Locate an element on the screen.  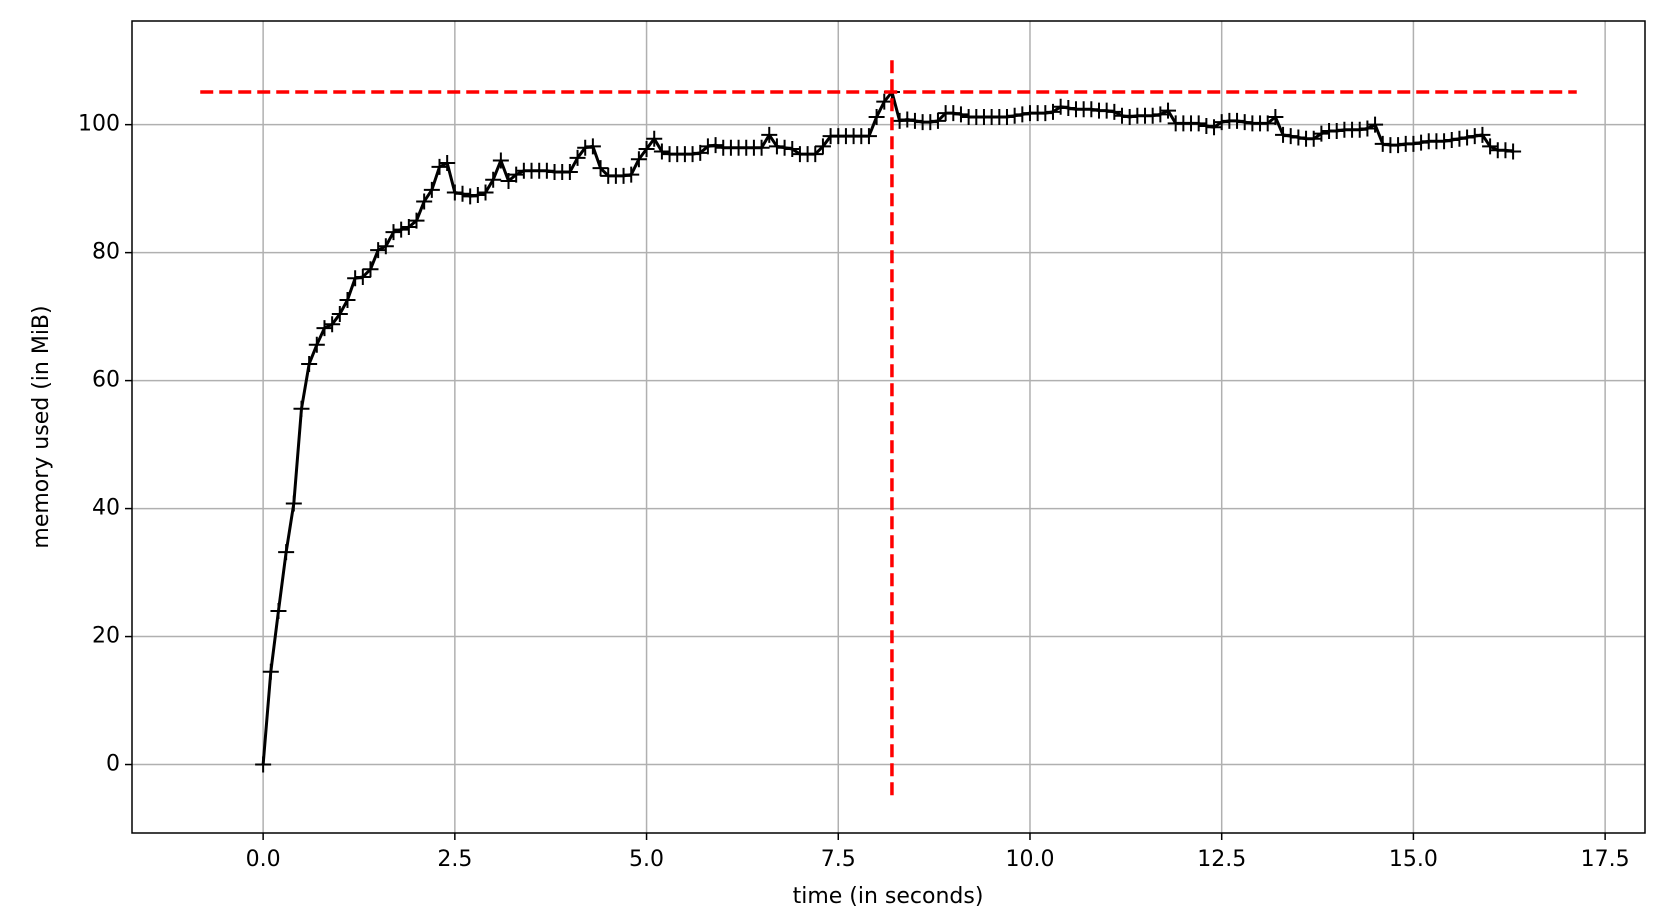
y-tick-label: 20 is located at coordinates (106, 636).